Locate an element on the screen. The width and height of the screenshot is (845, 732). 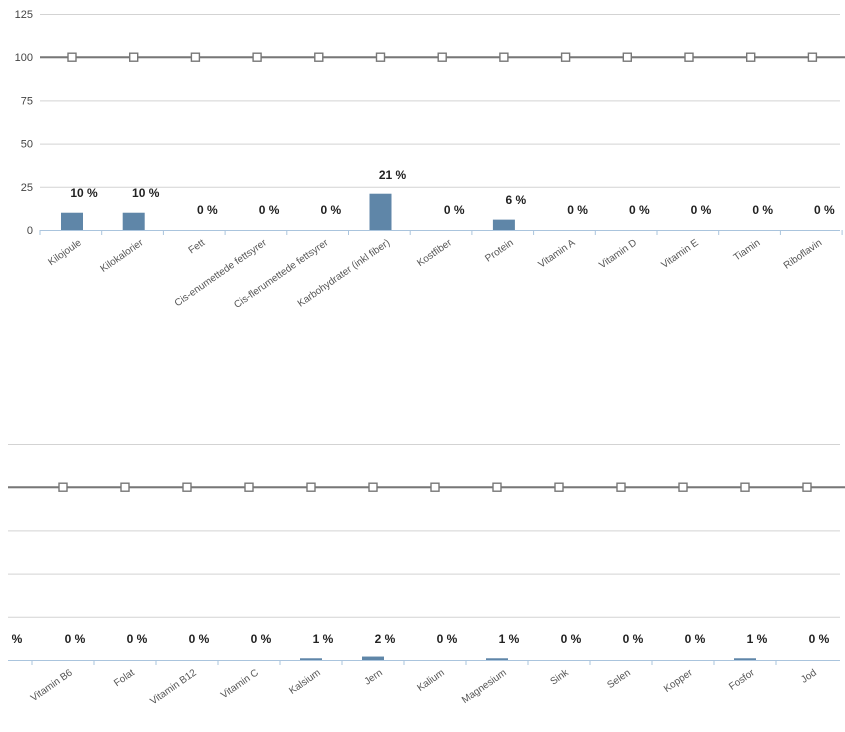
x-tick-label-vitamin-d: Vitamin D is located at coordinates (618, 254).